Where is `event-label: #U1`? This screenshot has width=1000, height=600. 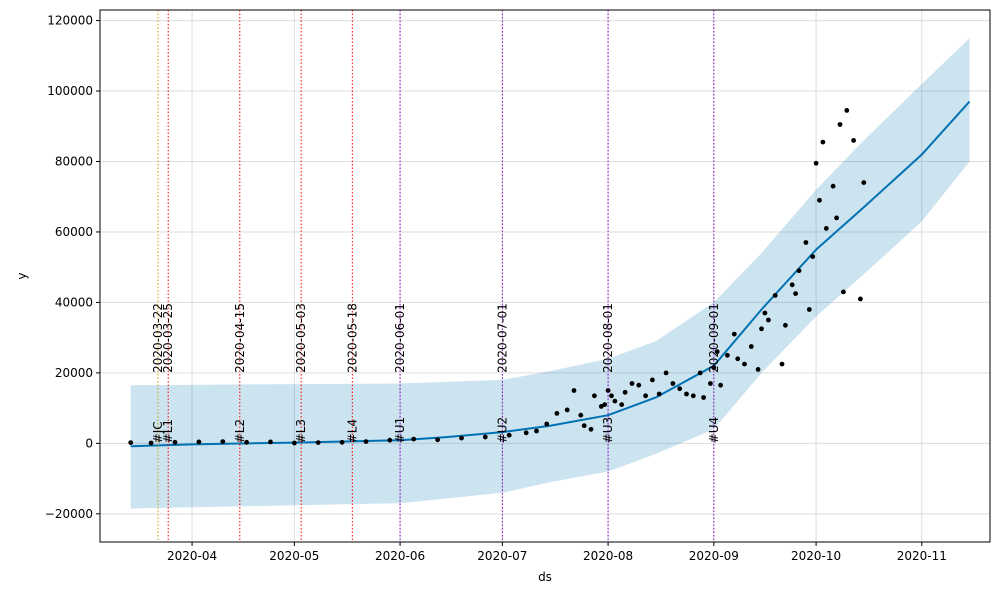
event-label: #U1 is located at coordinates (400, 430).